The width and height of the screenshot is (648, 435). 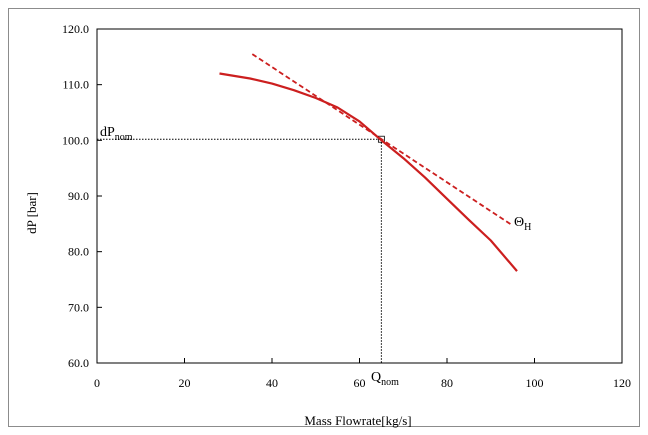 What do you see at coordinates (535, 383) in the screenshot?
I see `x-tick-label: 100` at bounding box center [535, 383].